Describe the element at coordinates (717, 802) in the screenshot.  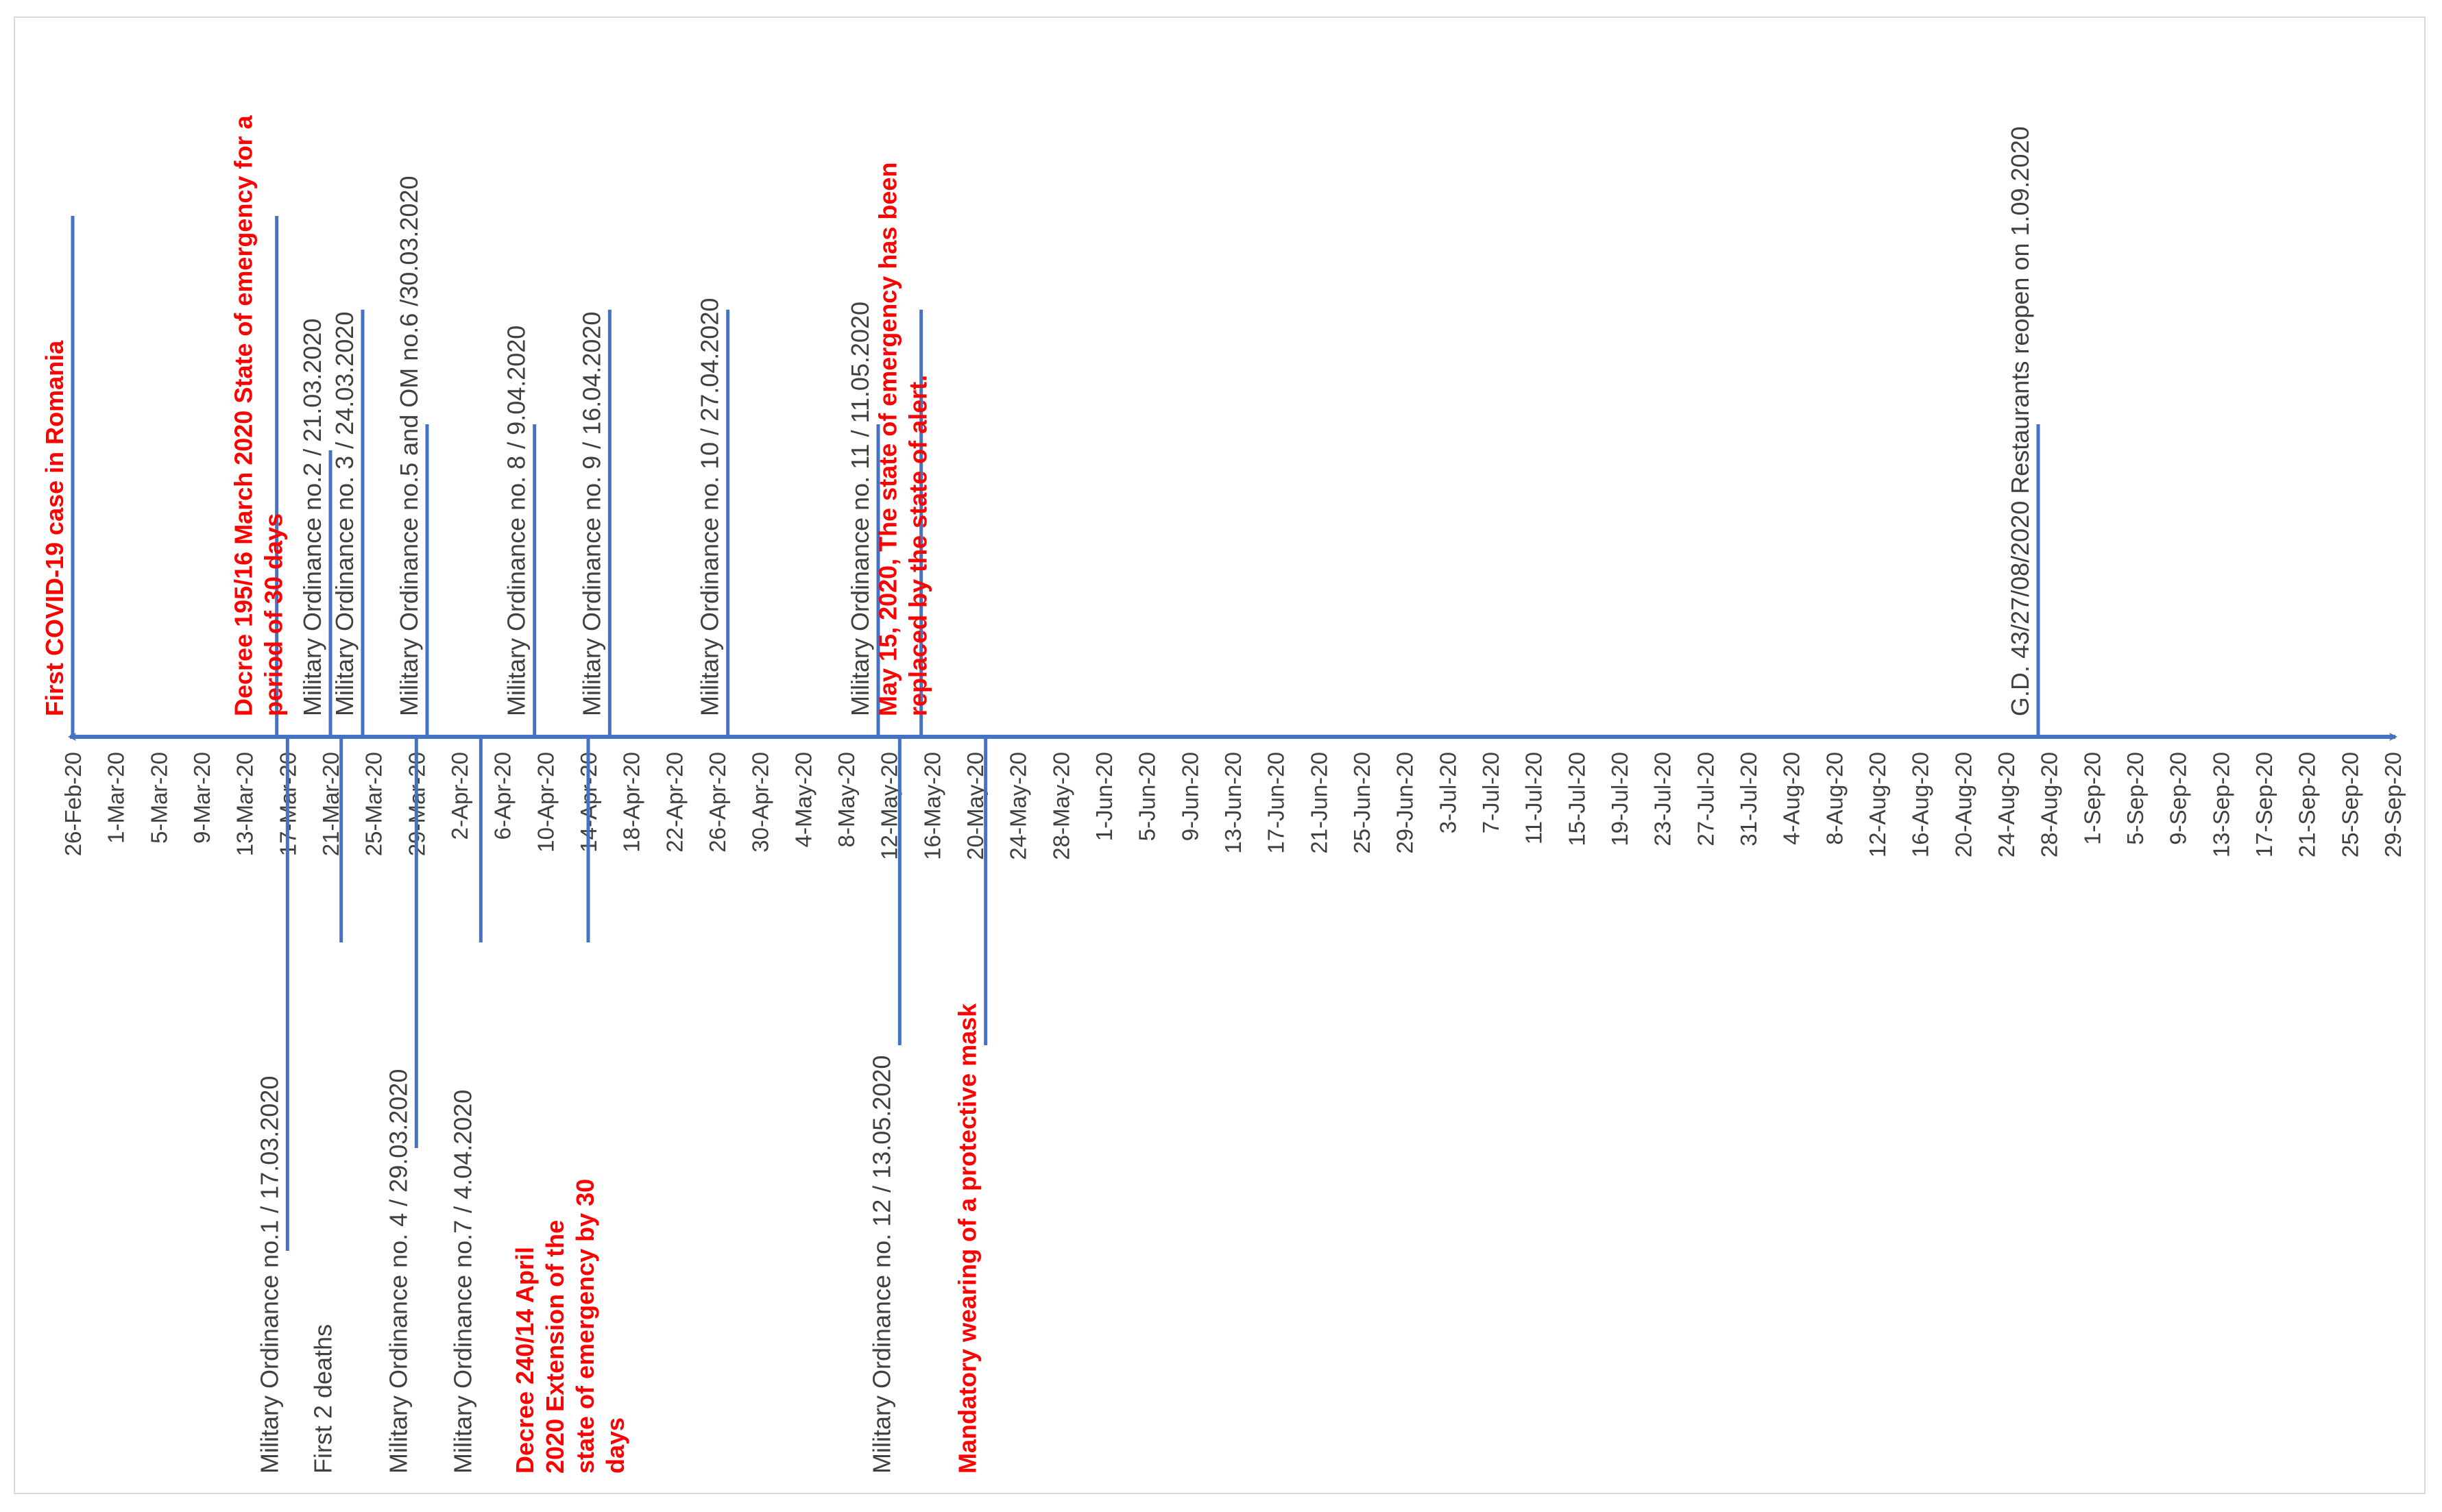
I see `axis-tick-label: 26-Apr-20` at that location.